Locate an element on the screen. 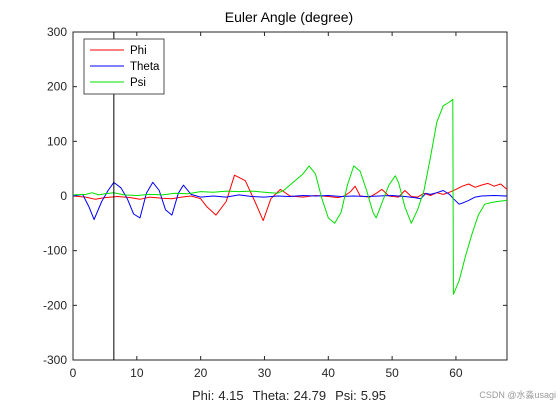 This screenshot has height=406, width=560. y-tick-label: -300 is located at coordinates (55, 360).